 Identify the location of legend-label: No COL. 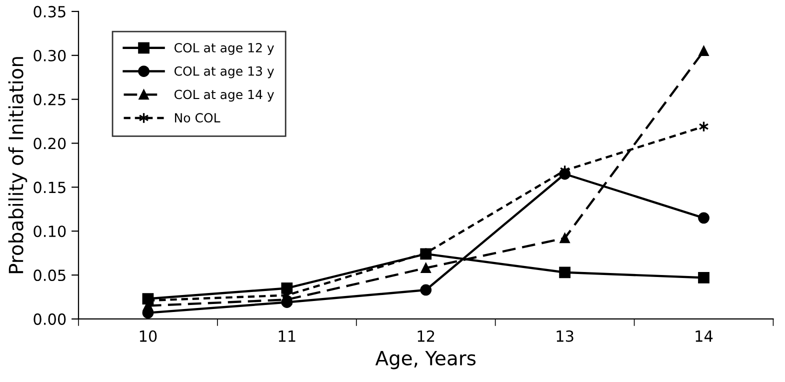
(197, 118).